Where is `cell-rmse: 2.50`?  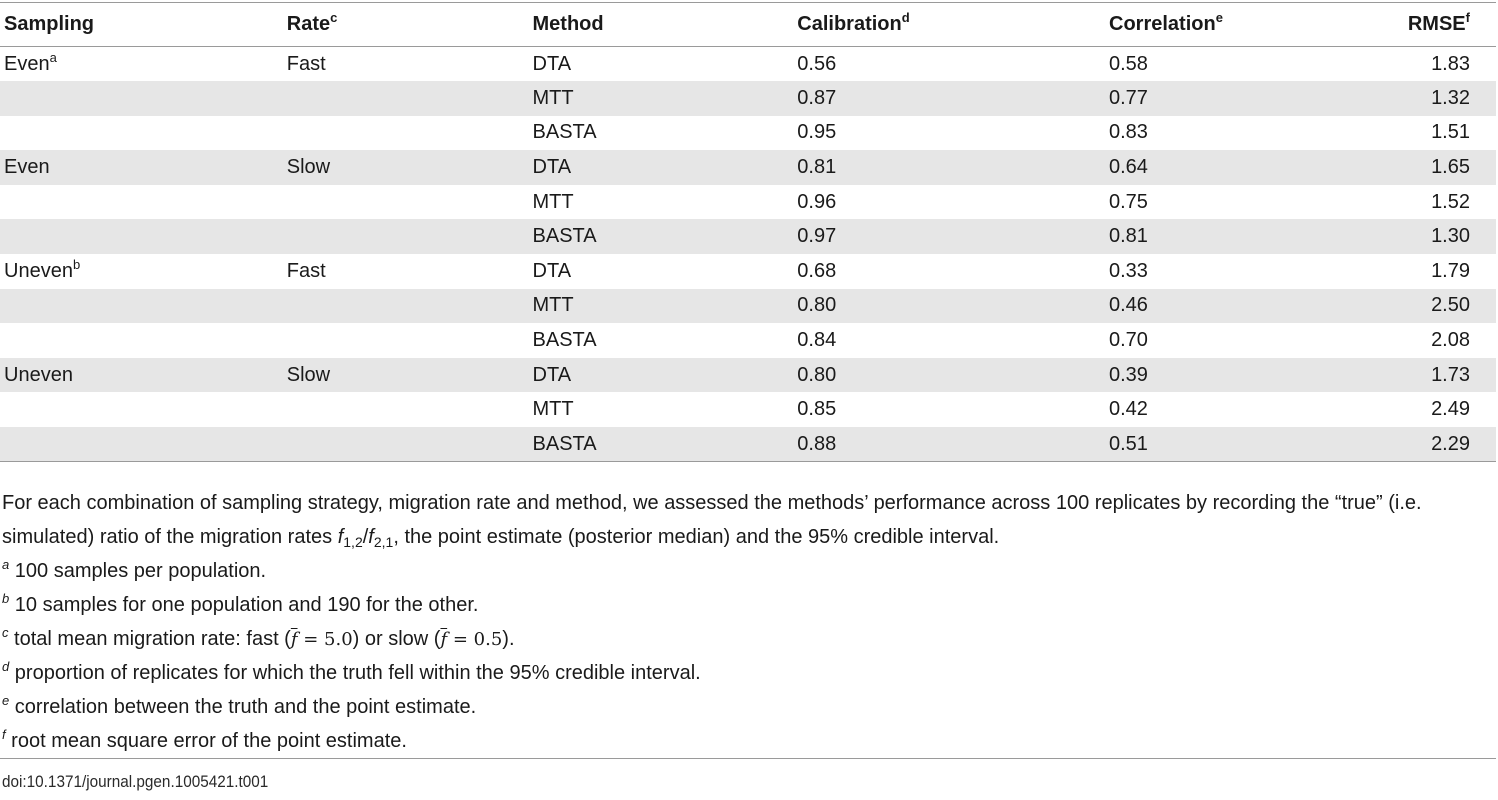
cell-rmse: 2.50 is located at coordinates (1449, 306).